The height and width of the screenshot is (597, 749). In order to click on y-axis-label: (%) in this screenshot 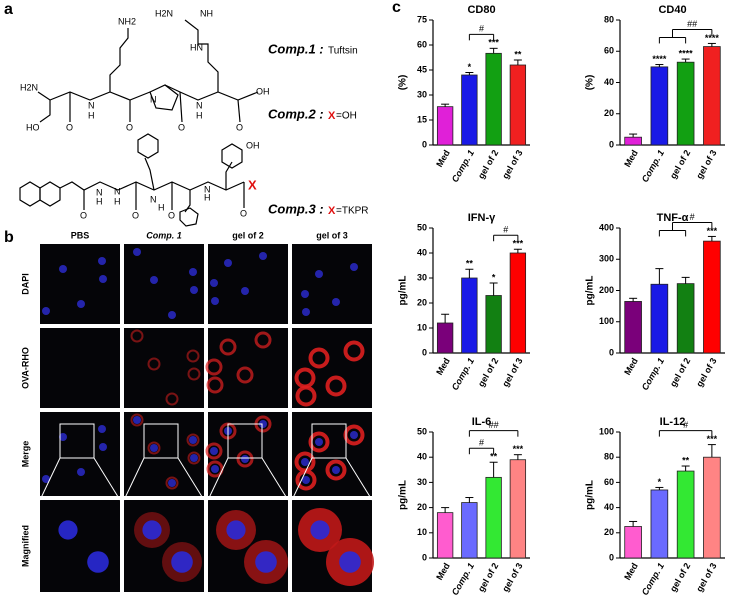, I will do `click(590, 83)`.